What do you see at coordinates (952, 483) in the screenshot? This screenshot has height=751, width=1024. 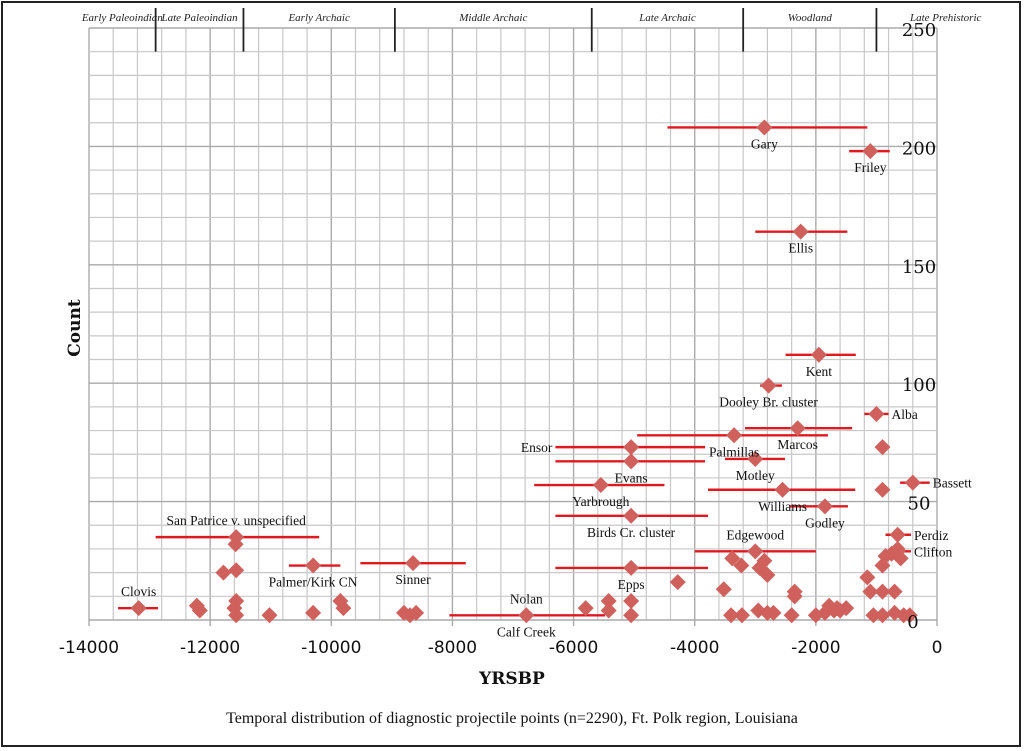 I see `point-label: Bassett` at bounding box center [952, 483].